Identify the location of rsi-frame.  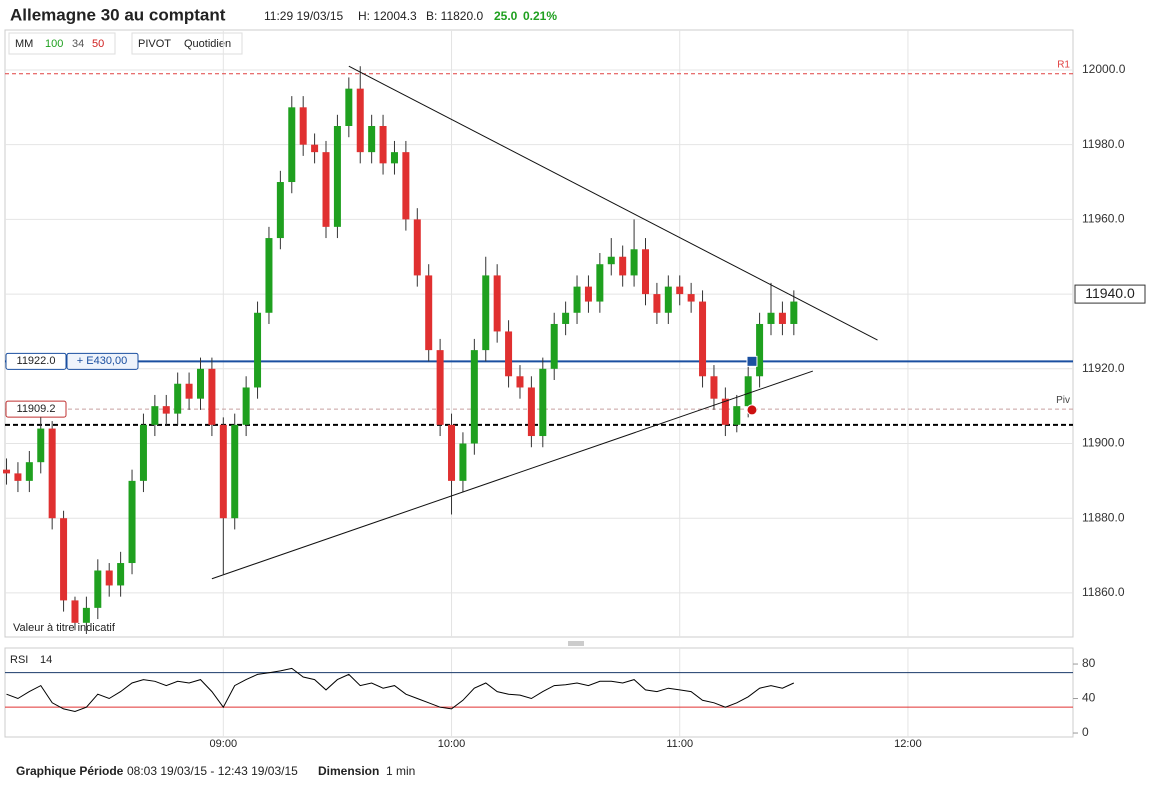
(539, 692).